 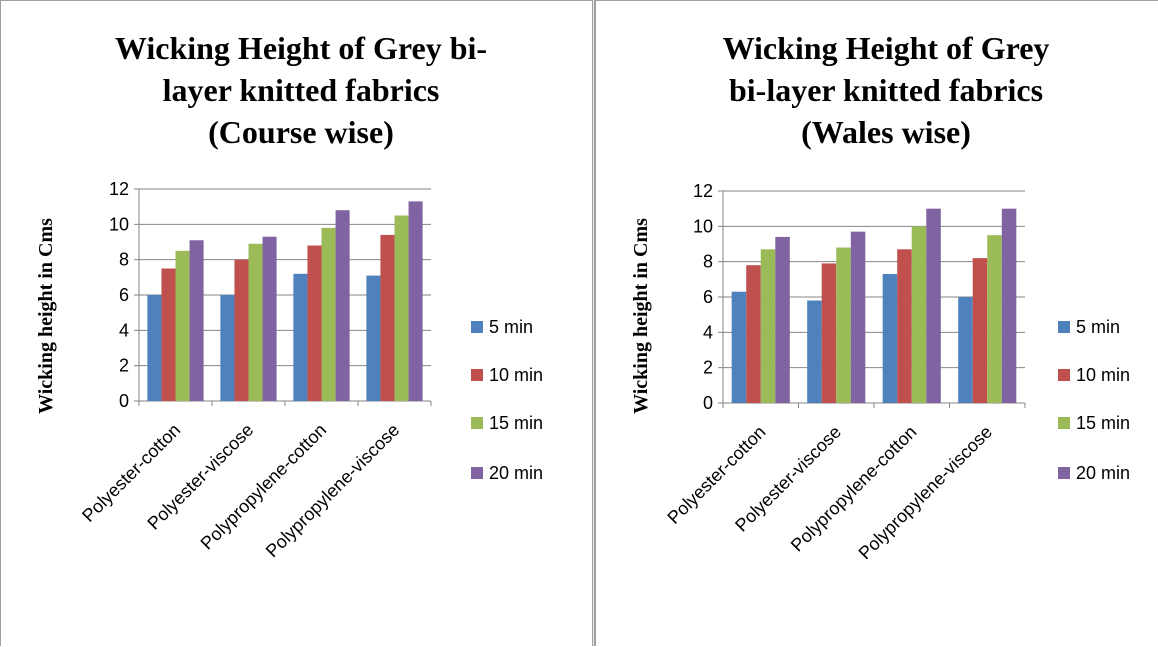 I want to click on chart-title-line: (Wales wise), so click(x=886, y=132).